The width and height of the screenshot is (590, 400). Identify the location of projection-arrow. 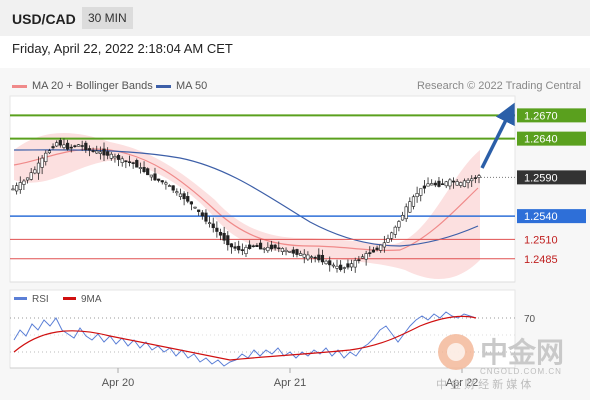
(497, 135).